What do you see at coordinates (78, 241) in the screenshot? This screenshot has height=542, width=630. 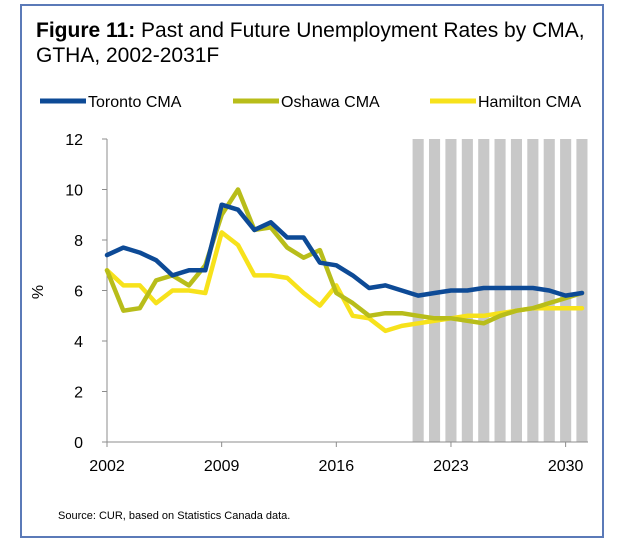 I see `y-tick-label: 8` at bounding box center [78, 241].